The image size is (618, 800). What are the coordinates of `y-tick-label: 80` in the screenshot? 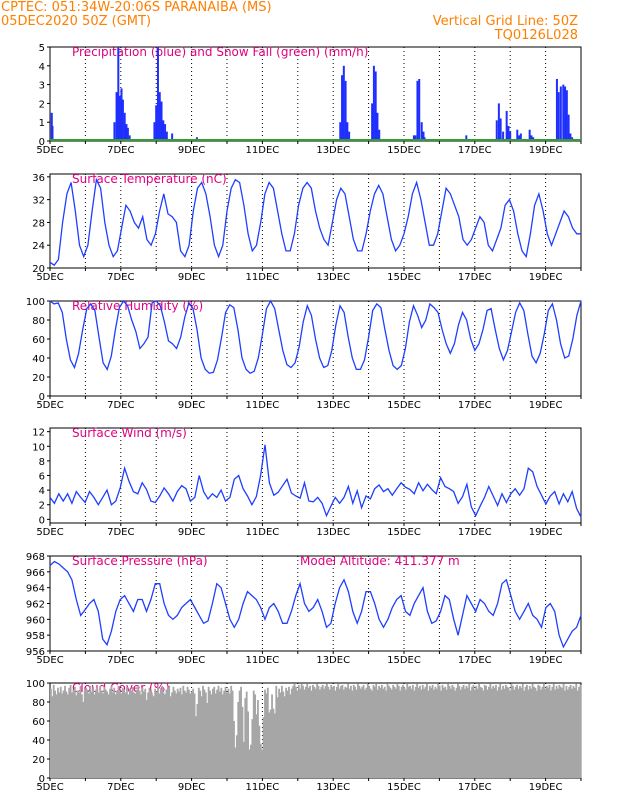 It's located at (38, 321).